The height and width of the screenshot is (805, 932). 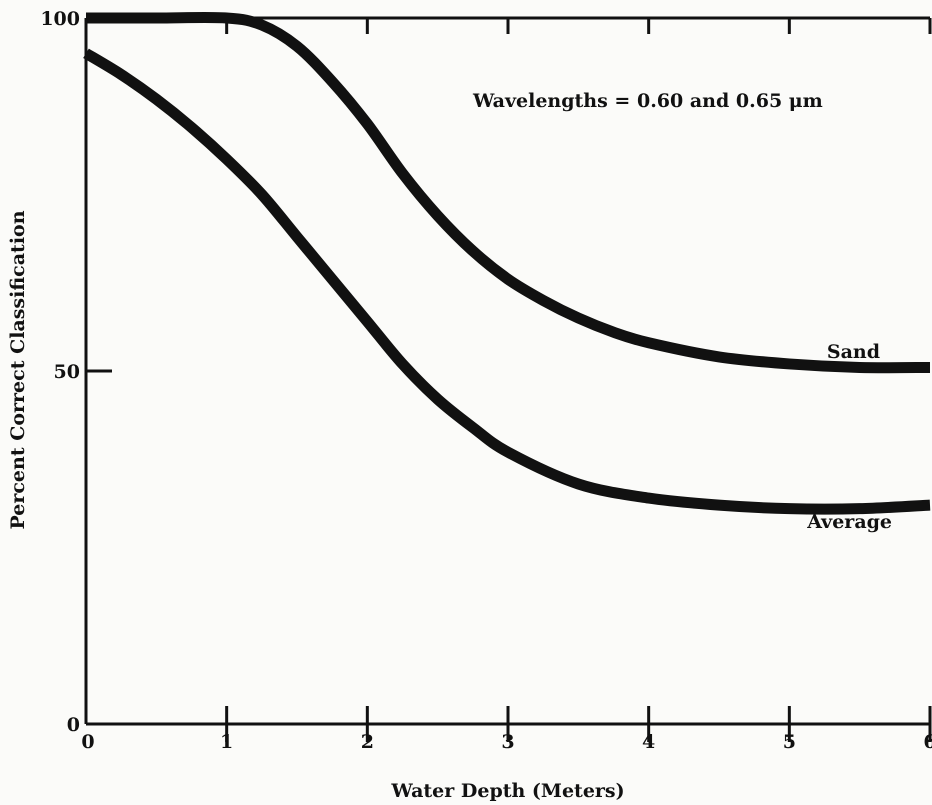 I want to click on series-label-sand: Sand, so click(x=853, y=352).